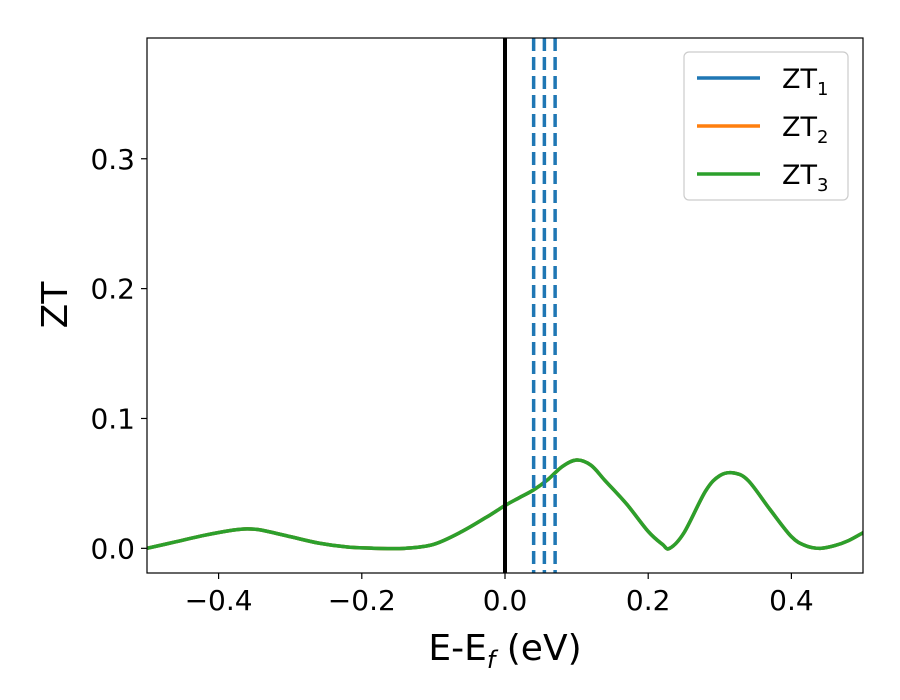 The height and width of the screenshot is (700, 900). I want to click on legend-label-zt3: ZT3, so click(805, 178).